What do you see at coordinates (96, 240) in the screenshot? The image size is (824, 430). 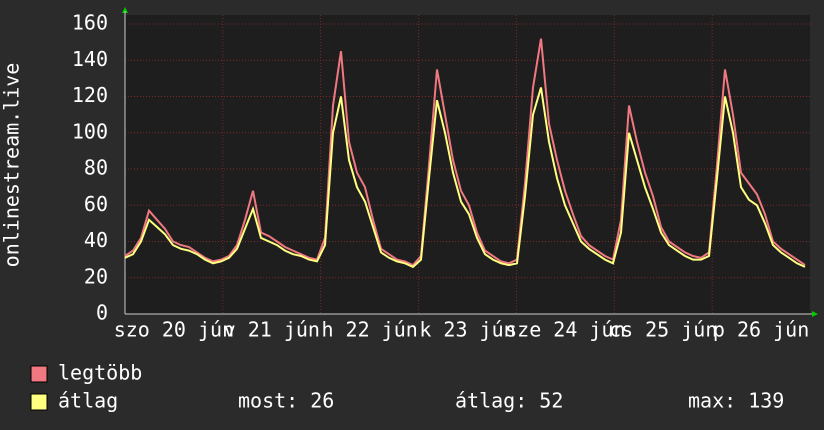 I see `y-tick-label: 40` at bounding box center [96, 240].